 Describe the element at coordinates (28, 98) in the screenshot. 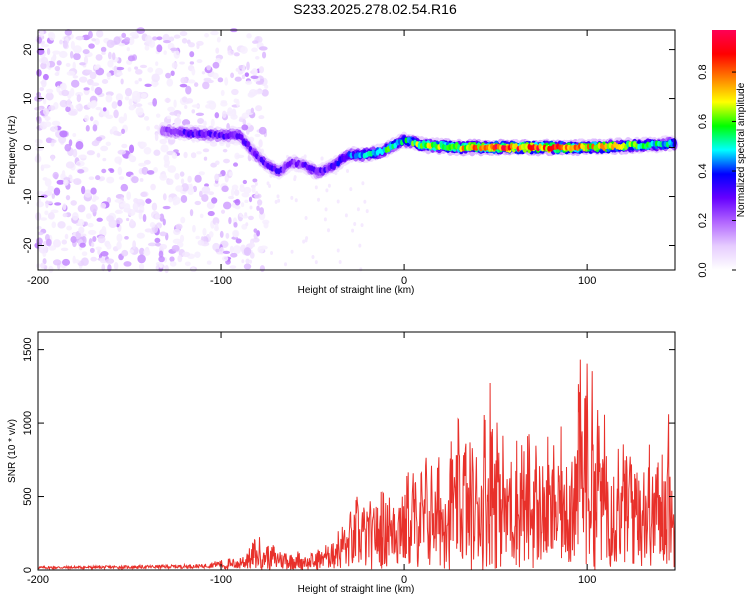

I see `y-tick-label: 10` at that location.